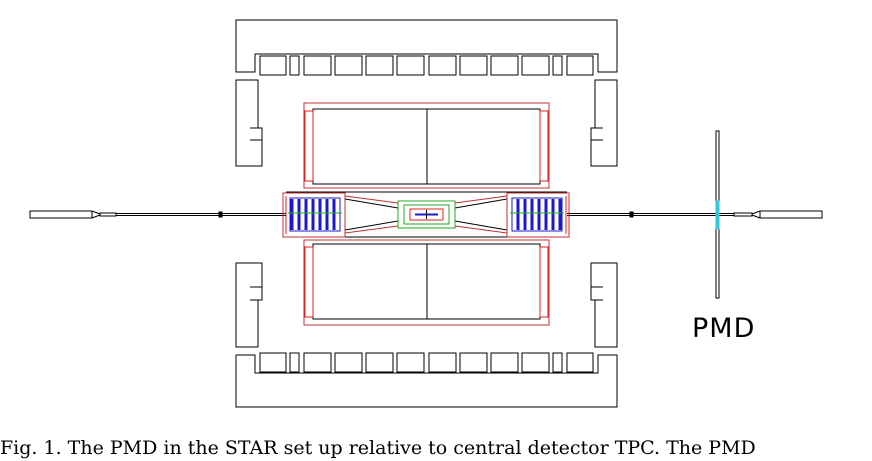 This screenshot has height=461, width=872. What do you see at coordinates (538, 215) in the screenshot?
I see `endcap-module-right` at bounding box center [538, 215].